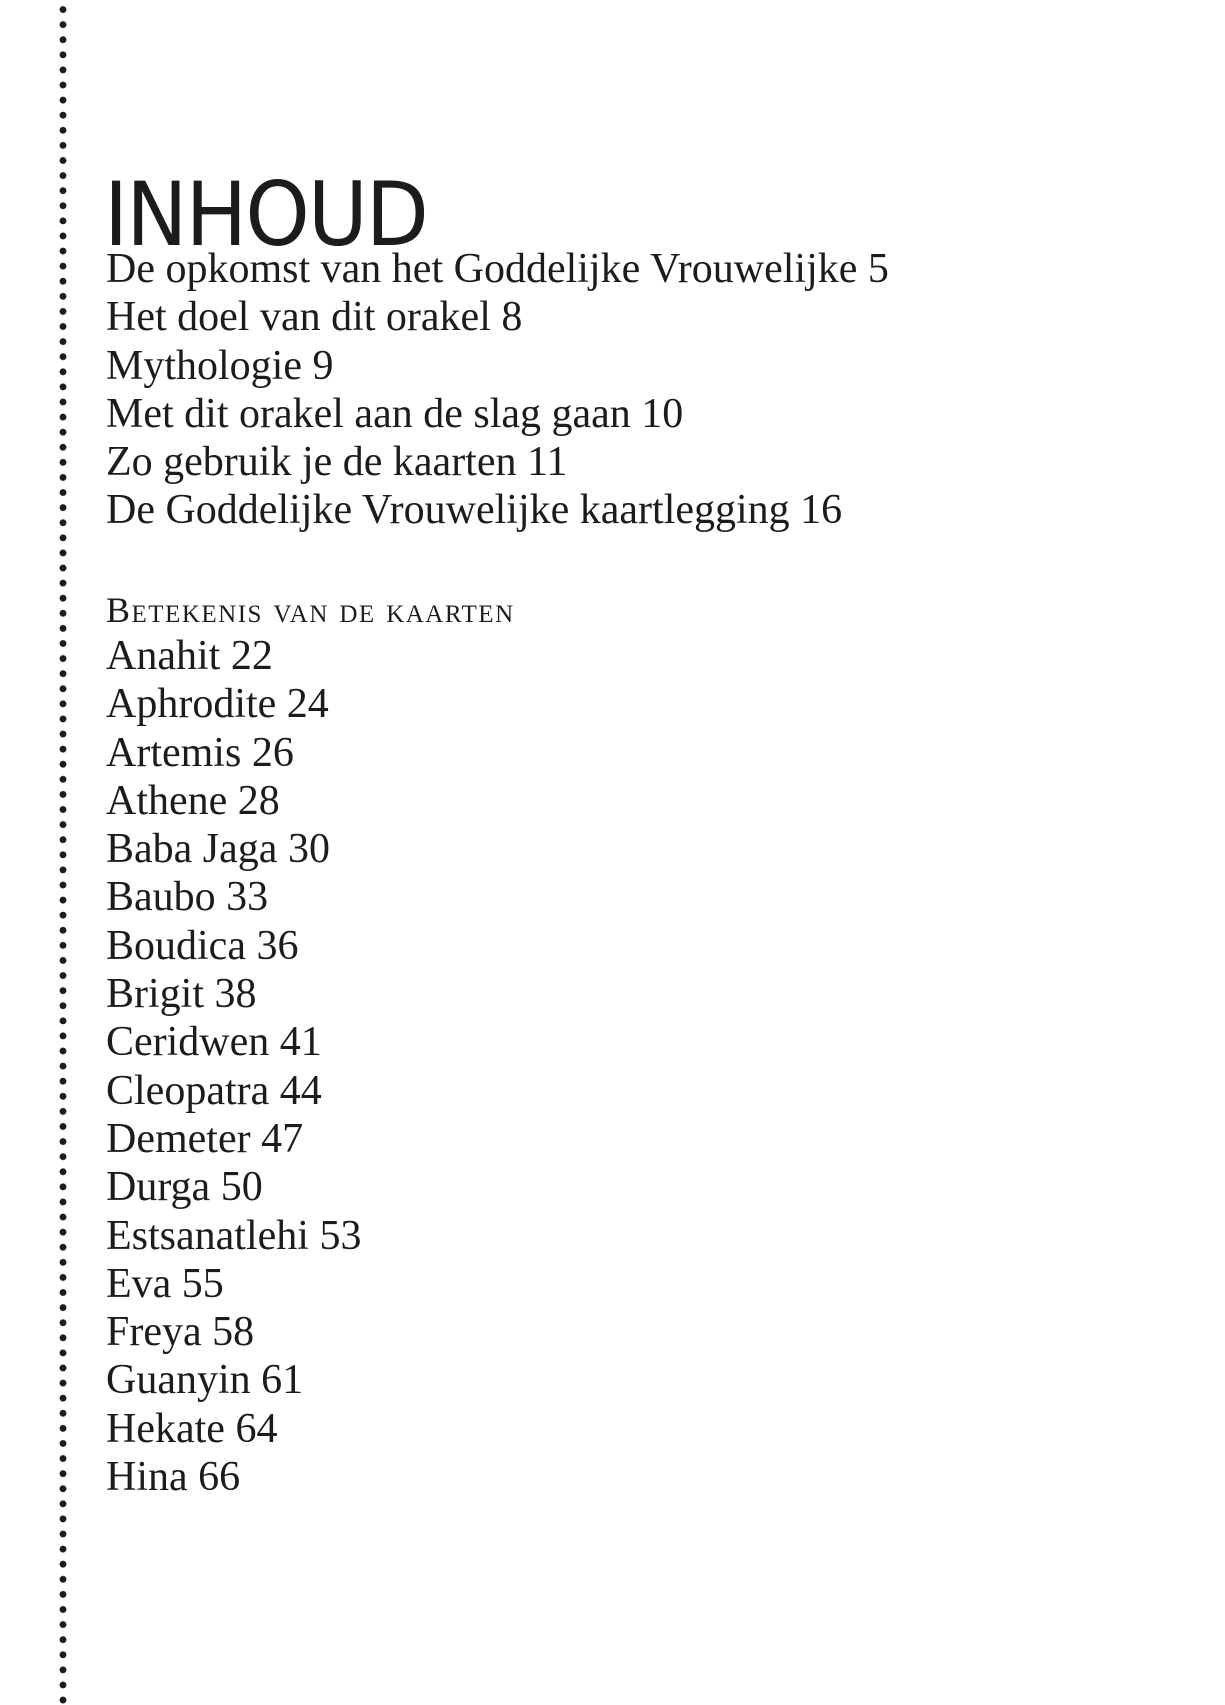  Describe the element at coordinates (547, 462) in the screenshot. I see `toc-entry-page: 11` at that location.